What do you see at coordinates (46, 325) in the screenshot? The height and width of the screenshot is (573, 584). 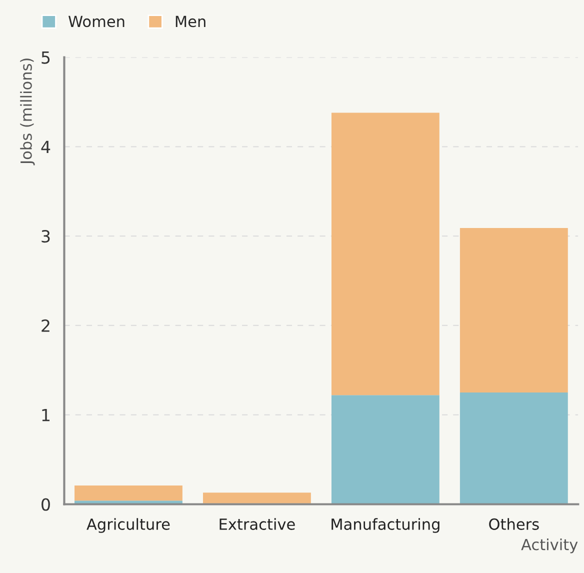 I see `y-tick-label: 2` at bounding box center [46, 325].